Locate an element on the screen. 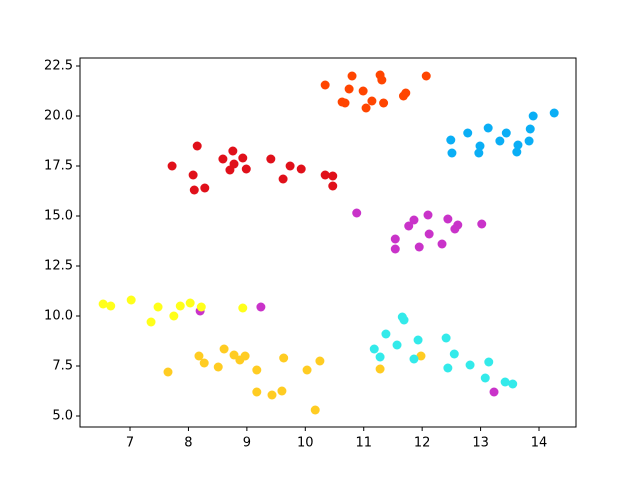  y-tick-label: 10.0 is located at coordinates (58, 316).